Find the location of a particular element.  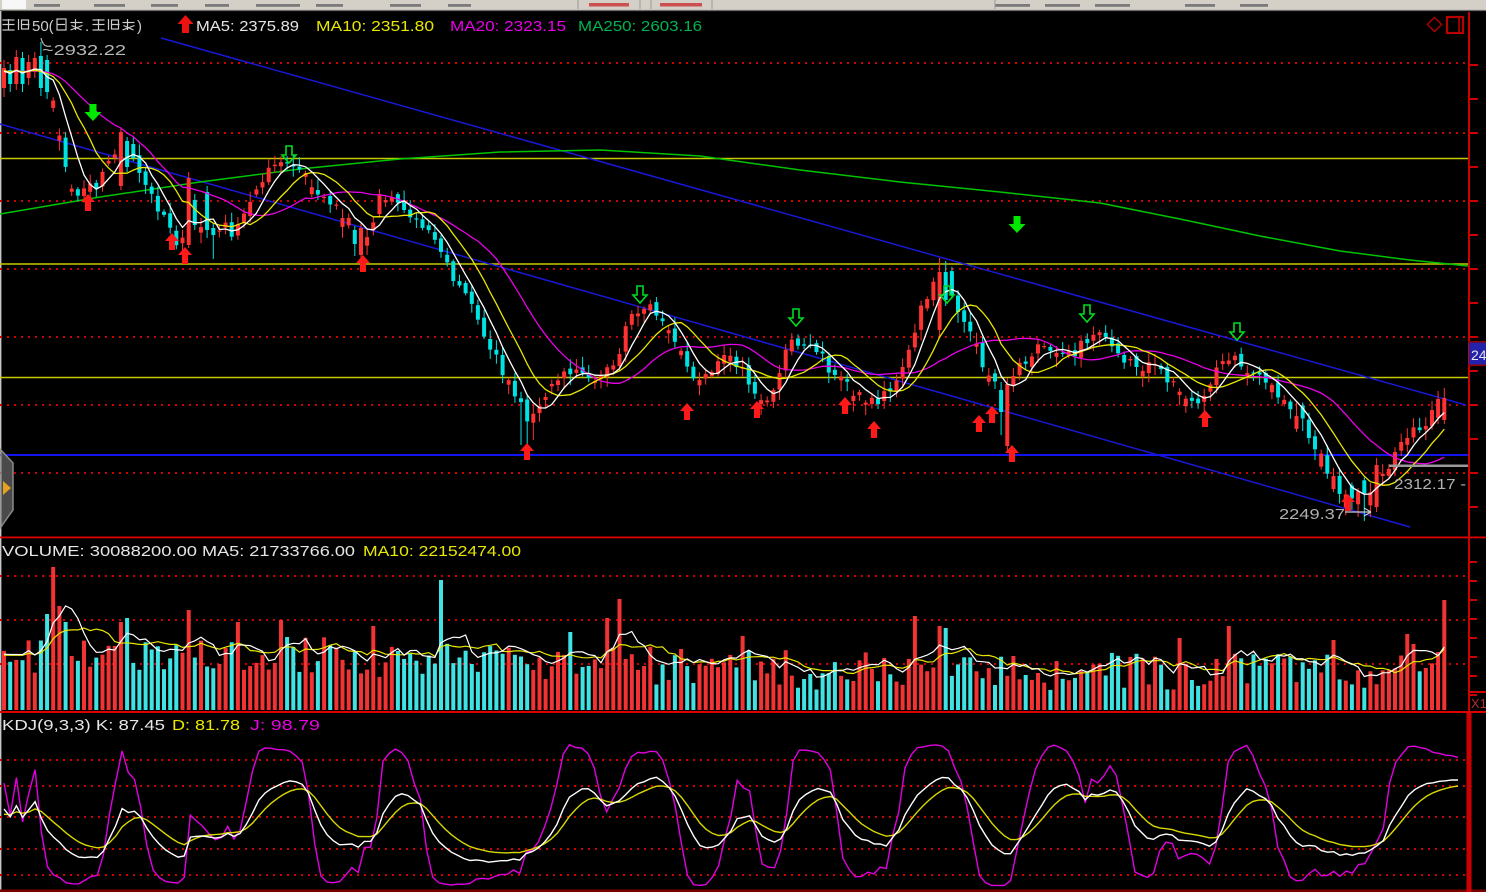

svg-text: MA5: 21733766.00 is located at coordinates (278, 551).